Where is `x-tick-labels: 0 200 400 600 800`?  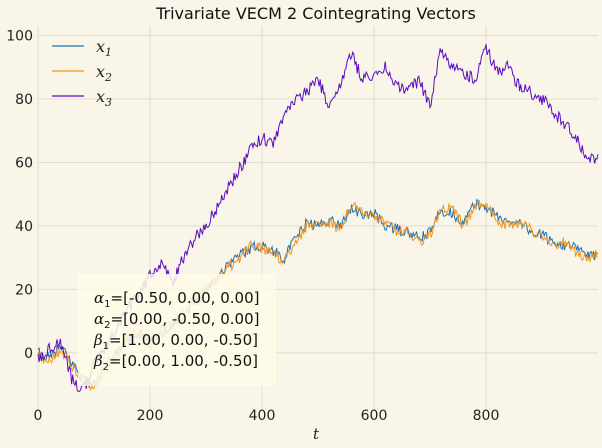
x-tick-labels: 0 200 400 600 800 is located at coordinates (267, 416).